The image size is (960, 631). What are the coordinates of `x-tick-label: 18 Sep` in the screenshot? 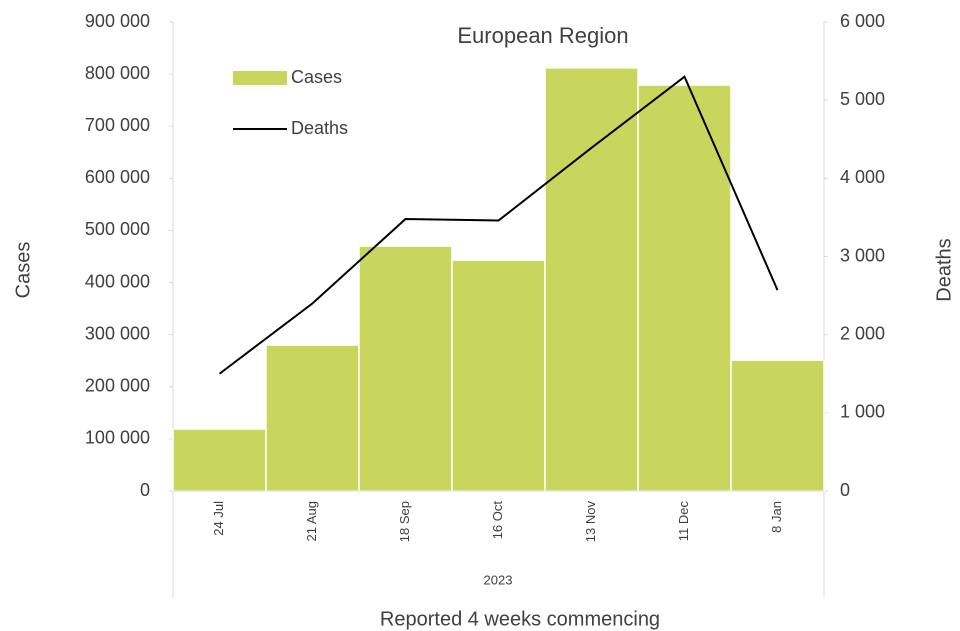 It's located at (404, 521).